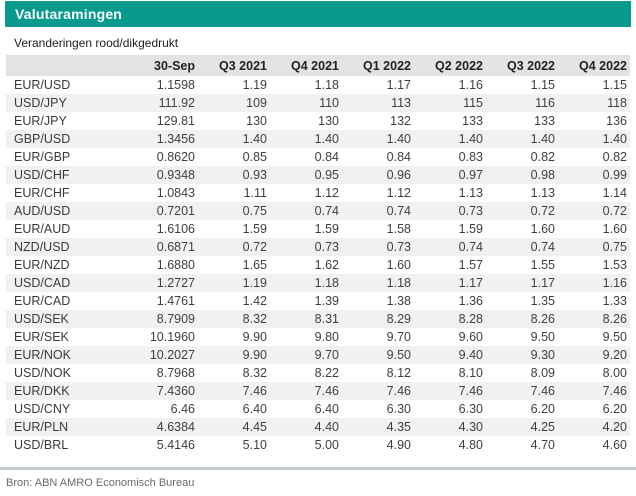  What do you see at coordinates (542, 301) in the screenshot?
I see `forecast-value: 1.35` at bounding box center [542, 301].